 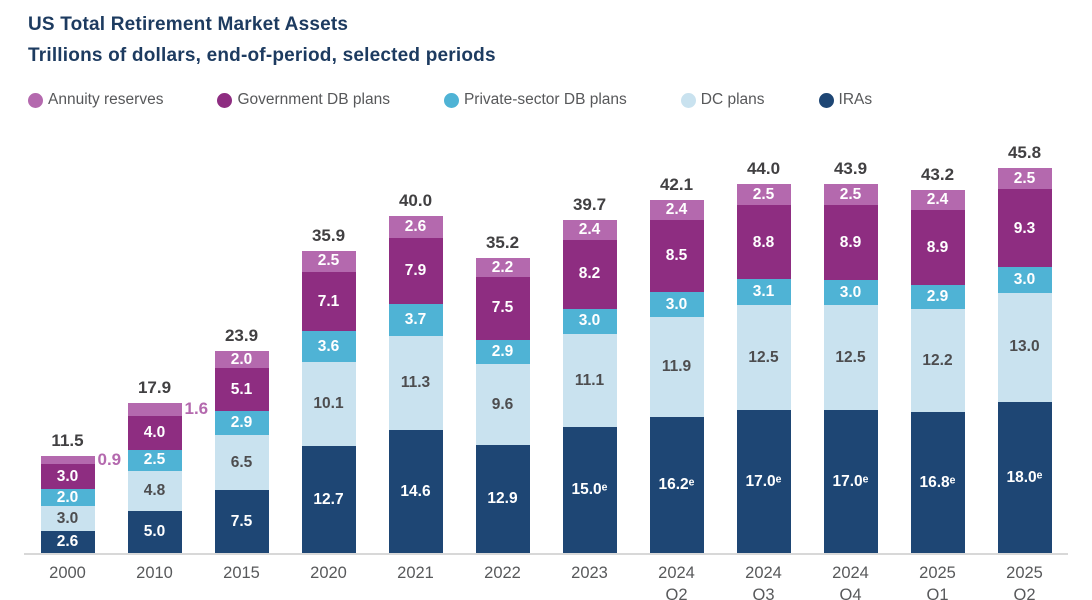 I want to click on bar-segment-label: 17.0ᵉ, so click(x=850, y=481).